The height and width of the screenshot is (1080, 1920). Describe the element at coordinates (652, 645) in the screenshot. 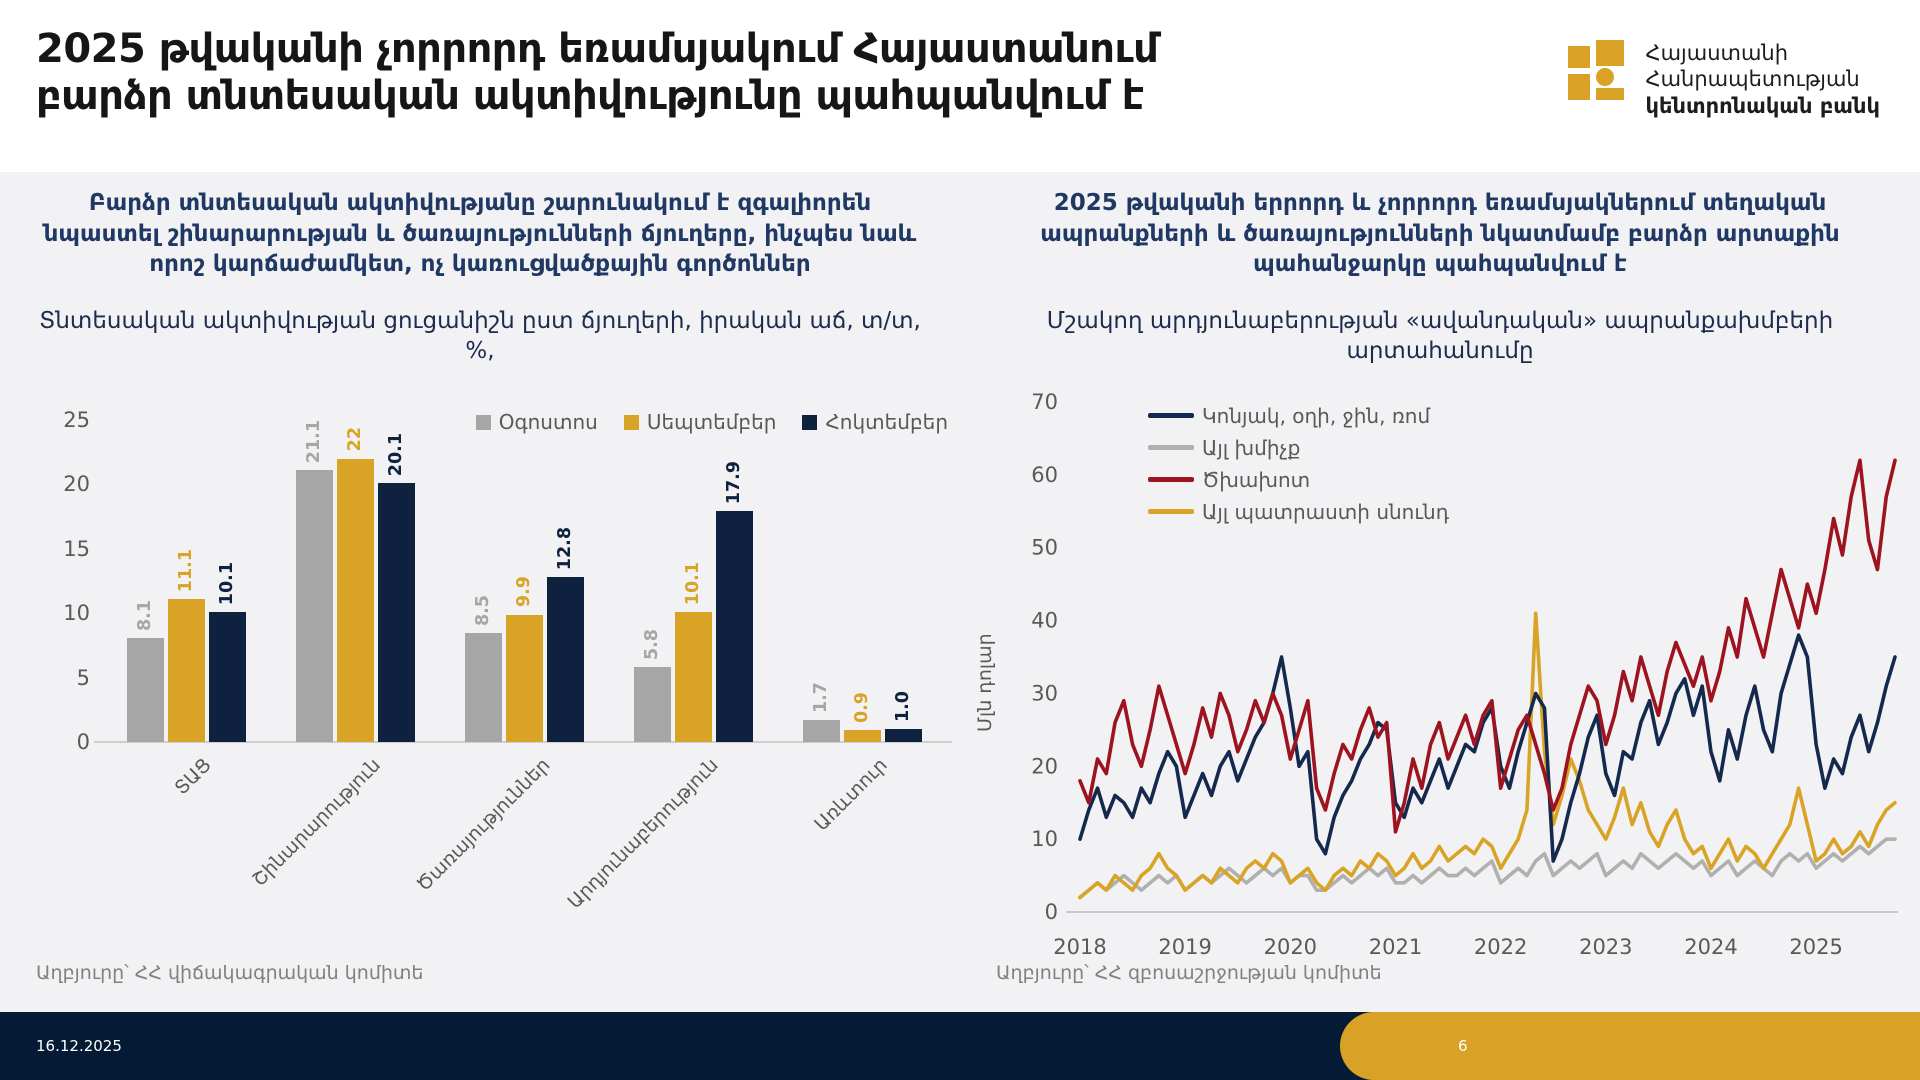

I see `bar-value-label: 5.8` at that location.